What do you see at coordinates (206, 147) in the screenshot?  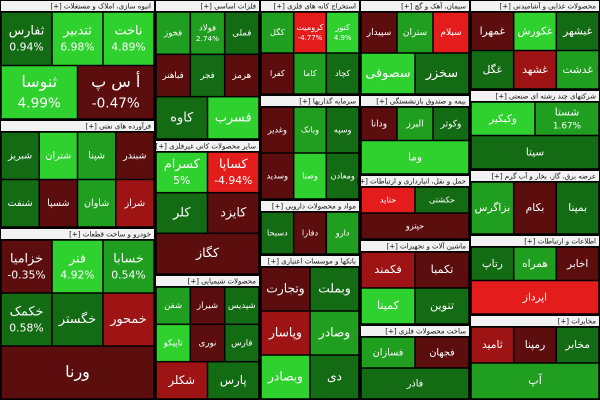 I see `sector-name: سایر محصولات کانی غیرفلزی [+]` at bounding box center [206, 147].